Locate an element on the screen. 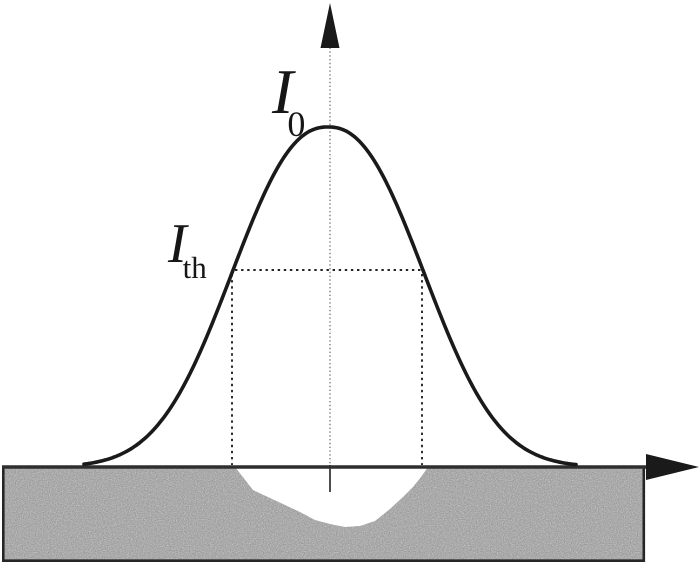 This screenshot has height=569, width=700. horizontal-axis-arrowhead is located at coordinates (672, 467).